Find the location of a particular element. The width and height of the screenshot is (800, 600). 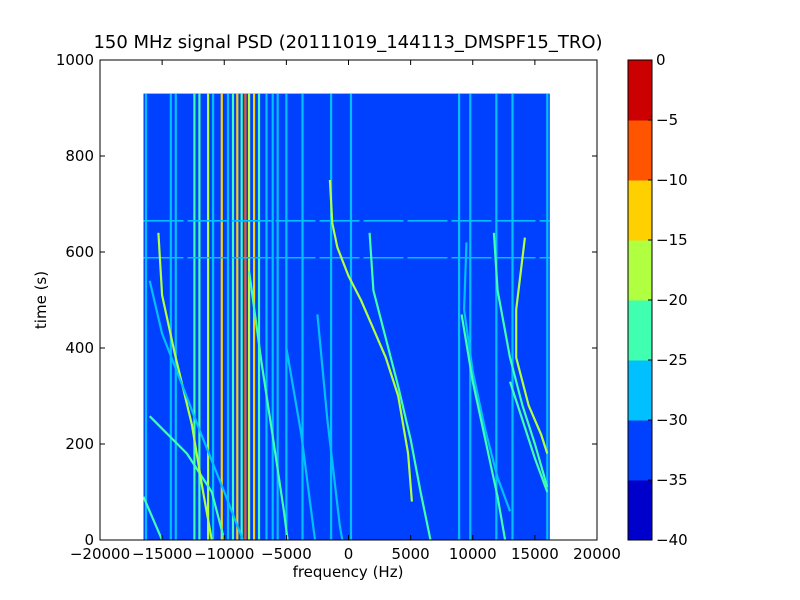

x-tick-label: 10000 is located at coordinates (473, 554).